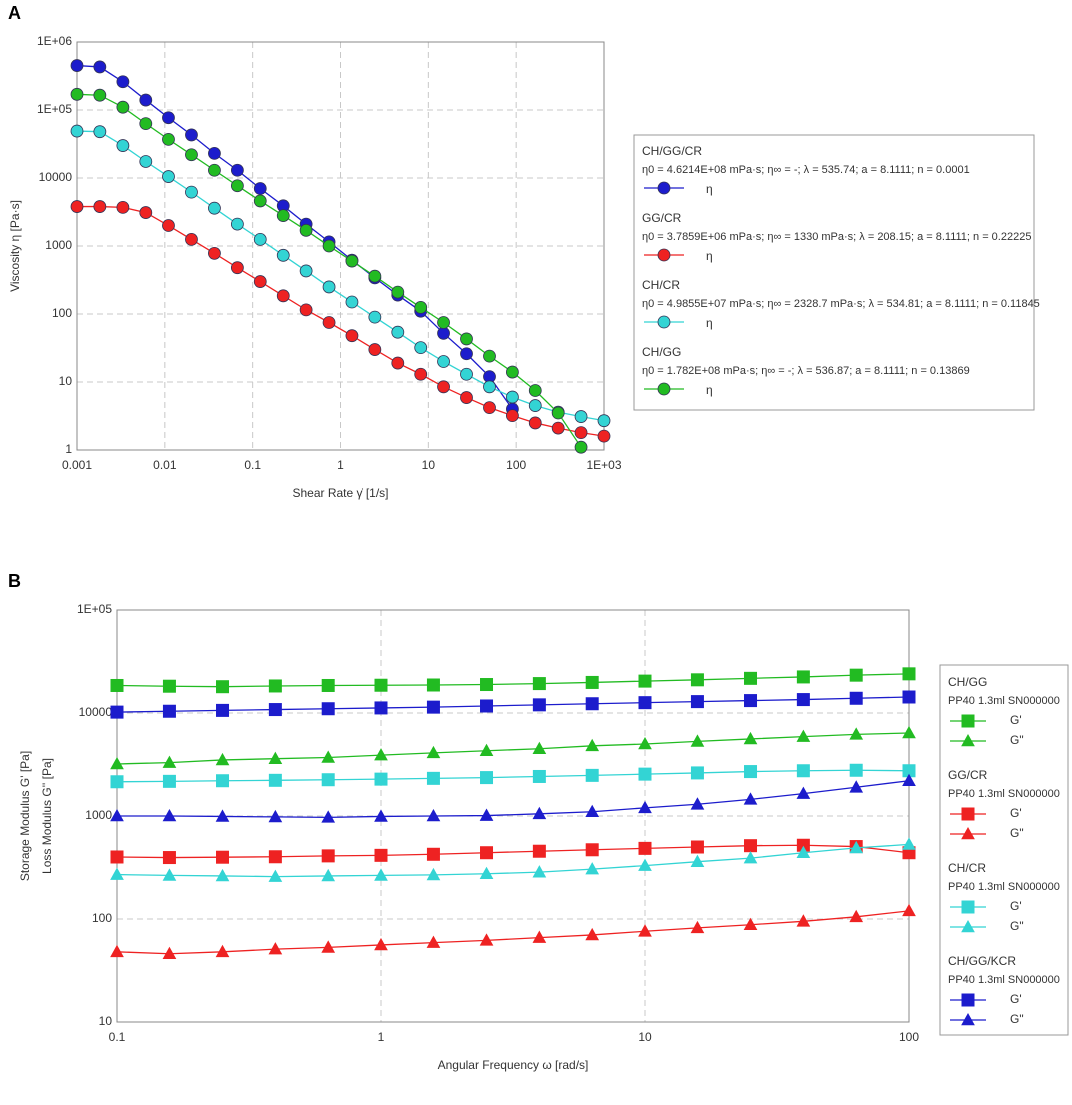 The image size is (1072, 1105). What do you see at coordinates (15, 246) in the screenshot?
I see `y-axis-label: Viscosity η [Pa·s]` at bounding box center [15, 246].